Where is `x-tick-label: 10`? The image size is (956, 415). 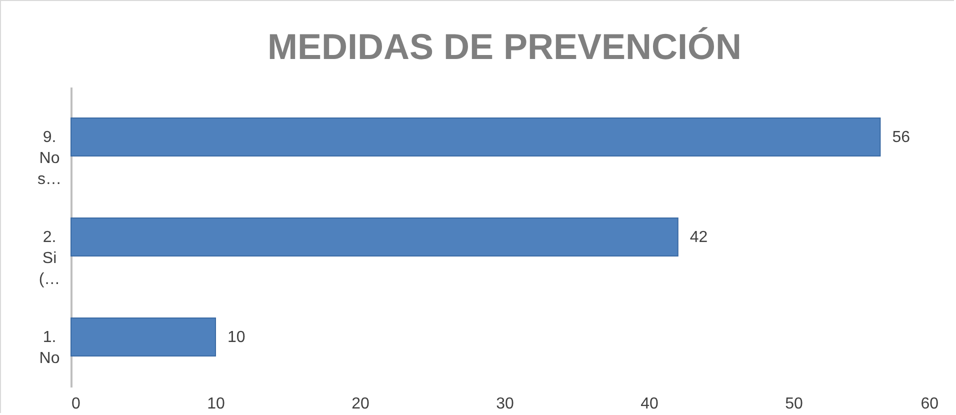 x-tick-label: 10 is located at coordinates (216, 404).